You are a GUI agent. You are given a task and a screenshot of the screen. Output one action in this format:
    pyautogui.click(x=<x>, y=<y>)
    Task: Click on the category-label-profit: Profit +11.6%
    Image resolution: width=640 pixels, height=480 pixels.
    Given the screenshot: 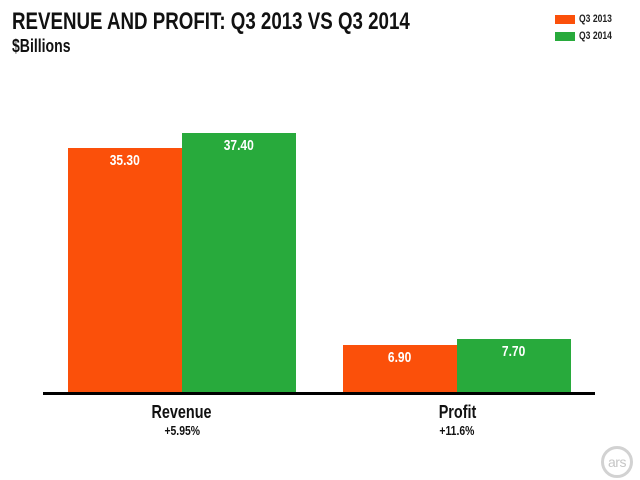 What is the action you would take?
    pyautogui.click(x=457, y=421)
    